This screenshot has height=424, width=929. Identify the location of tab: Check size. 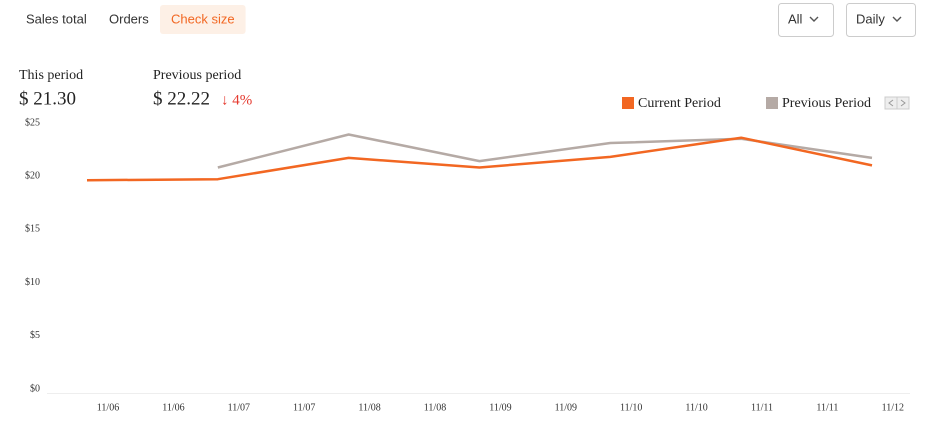
(203, 18).